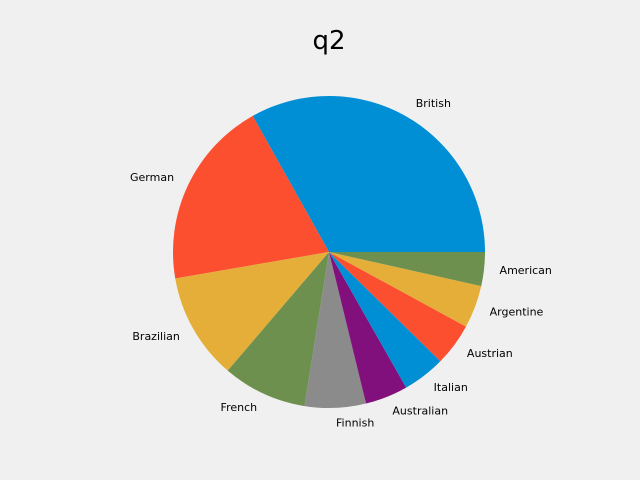 The image size is (640, 480). What do you see at coordinates (155, 336) in the screenshot?
I see `slice-label-brazilian: Brazilian` at bounding box center [155, 336].